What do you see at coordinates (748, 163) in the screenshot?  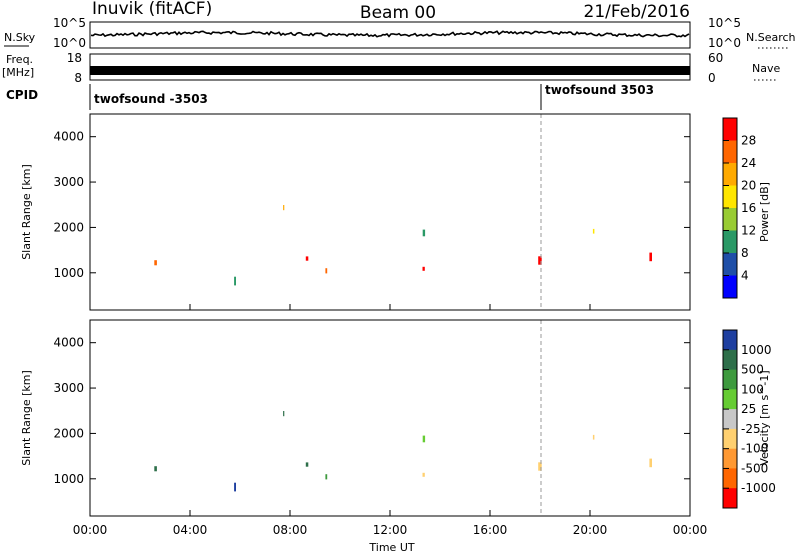 I see `colorbar-tick-label: 24` at bounding box center [748, 163].